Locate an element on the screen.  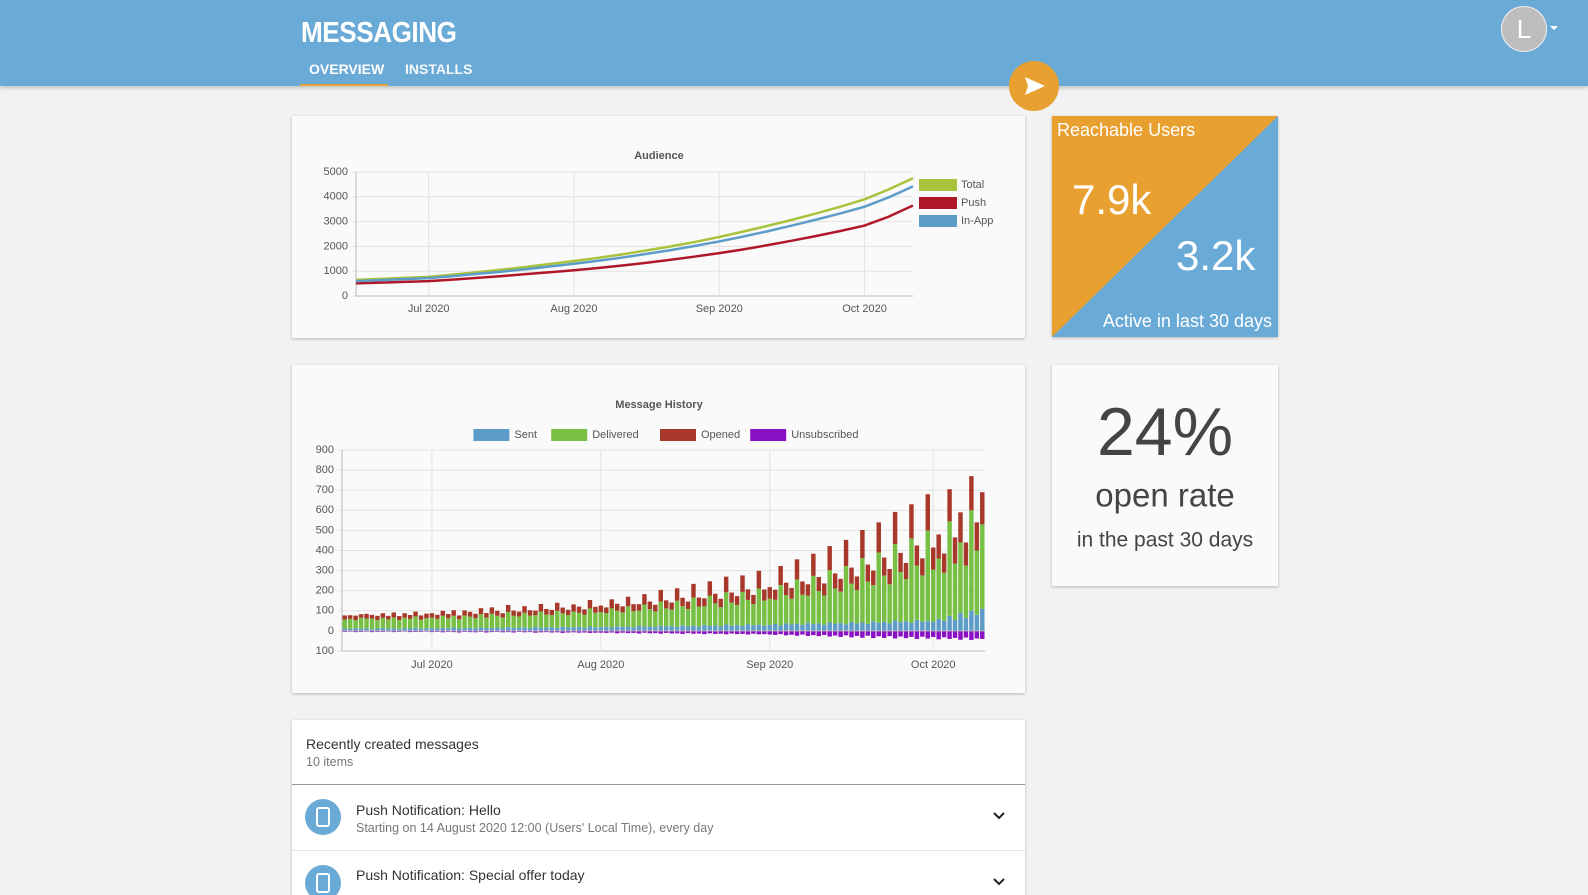
send-button is located at coordinates (1034, 87).